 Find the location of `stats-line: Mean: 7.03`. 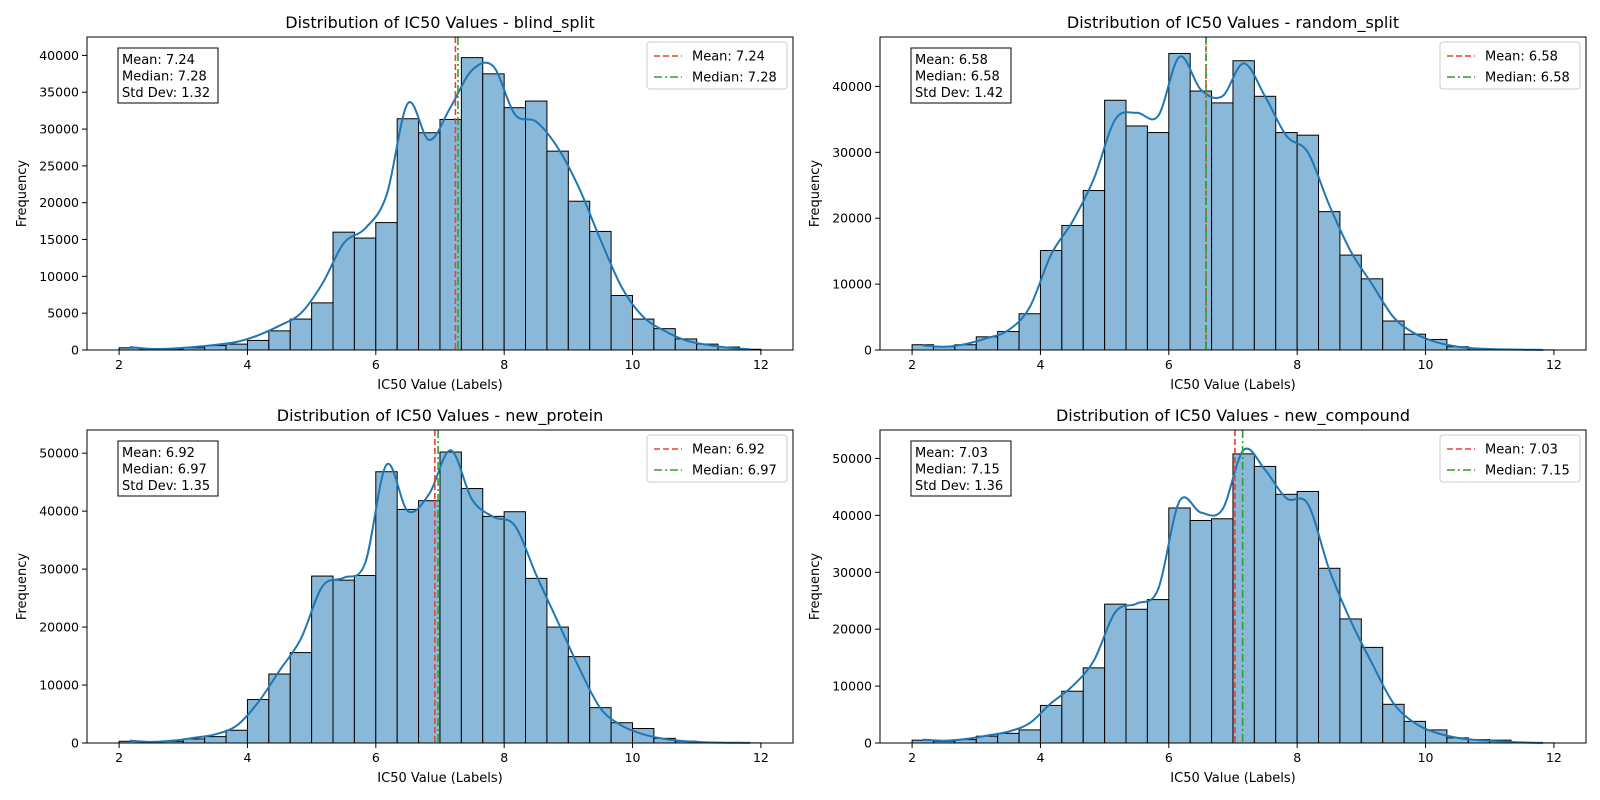

stats-line: Mean: 7.03 is located at coordinates (951, 453).